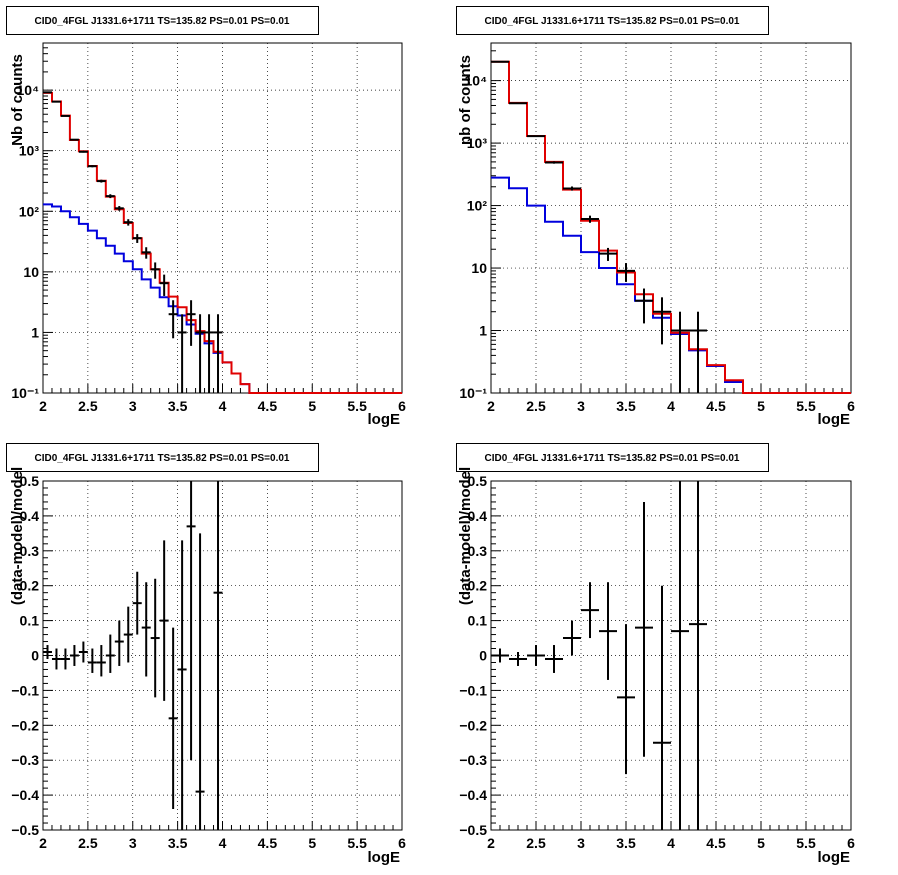 This screenshot has height=875, width=898. What do you see at coordinates (473, 393) in the screenshot?
I see `y-tick-label: 10⁻¹` at bounding box center [473, 393].